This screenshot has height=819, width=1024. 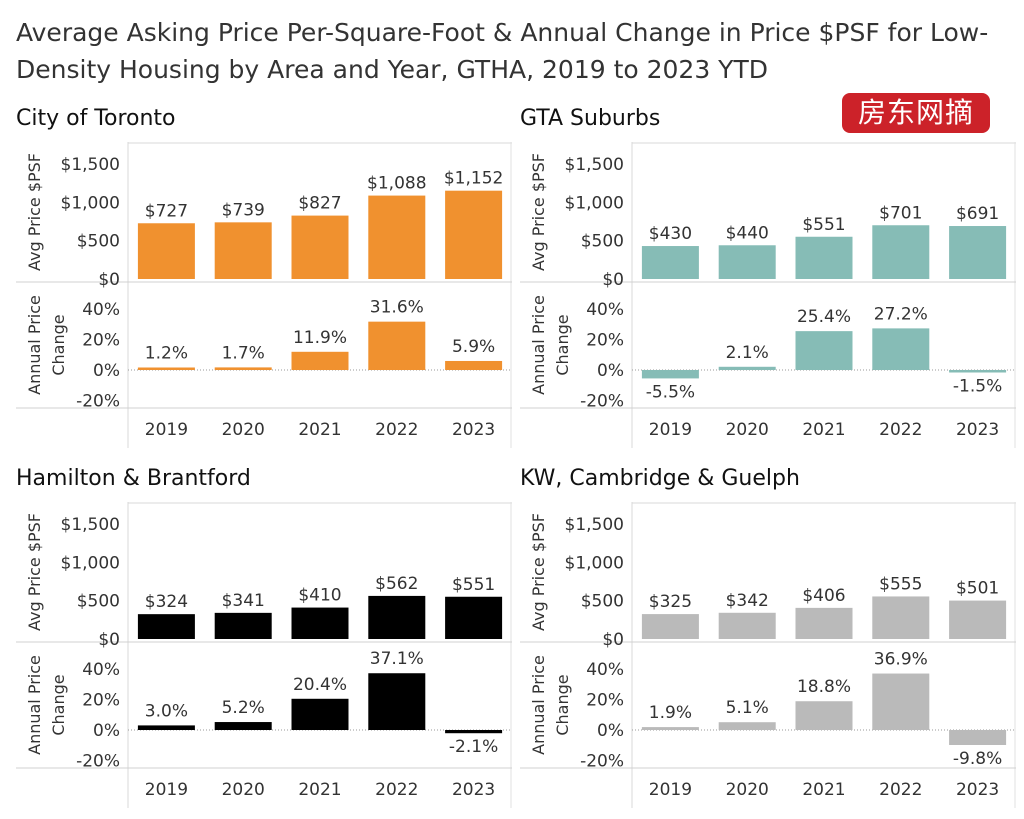 What do you see at coordinates (396, 430) in the screenshot?
I see `x-tick-label-2022: 2022` at bounding box center [396, 430].